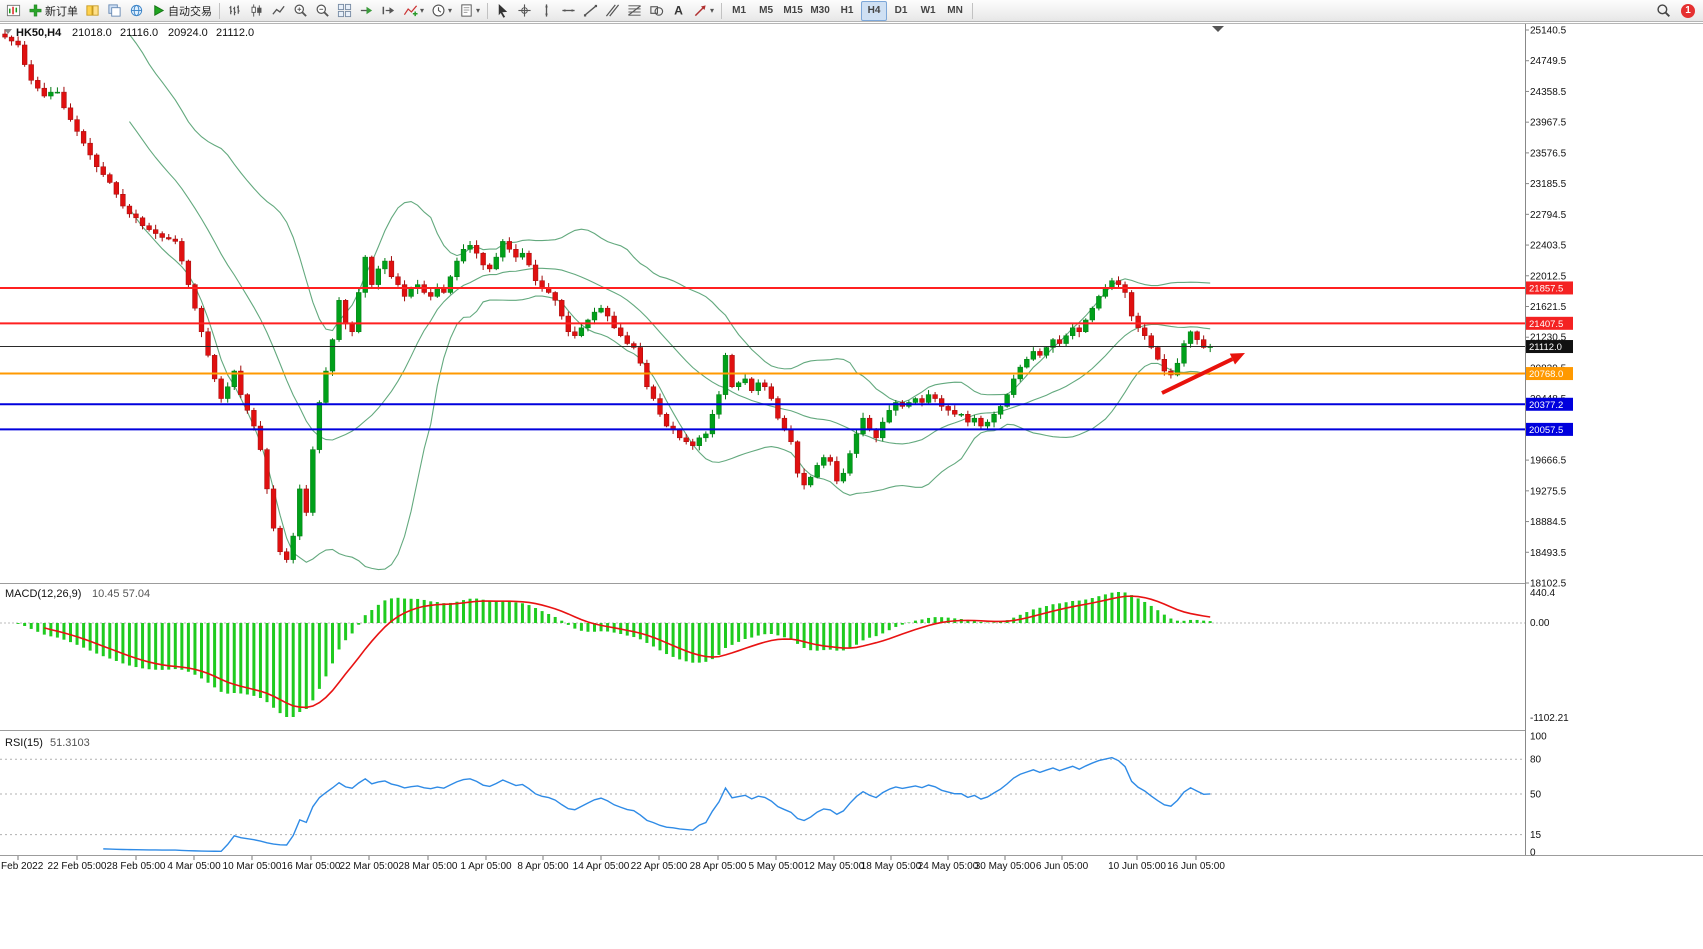  What do you see at coordinates (181, 11) in the screenshot?
I see `auto-trading-button: 自动交易` at bounding box center [181, 11].